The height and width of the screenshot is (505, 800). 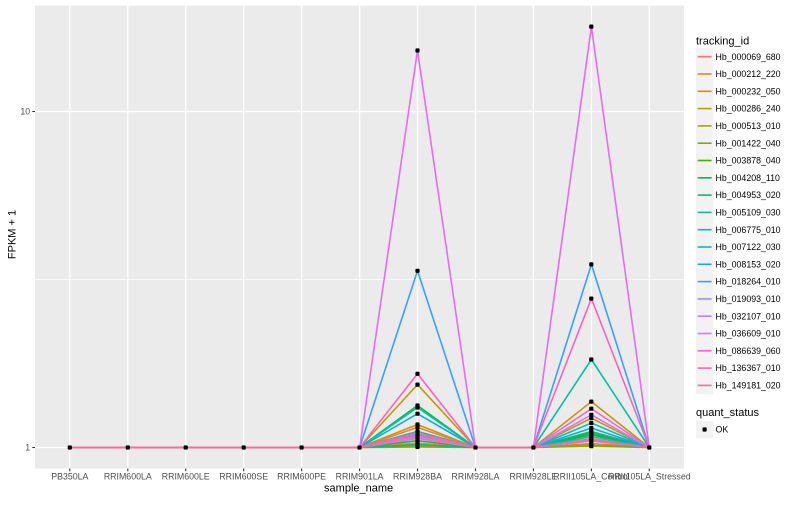 What do you see at coordinates (301, 476) in the screenshot?
I see `svg-text: RRIM600PE` at bounding box center [301, 476].